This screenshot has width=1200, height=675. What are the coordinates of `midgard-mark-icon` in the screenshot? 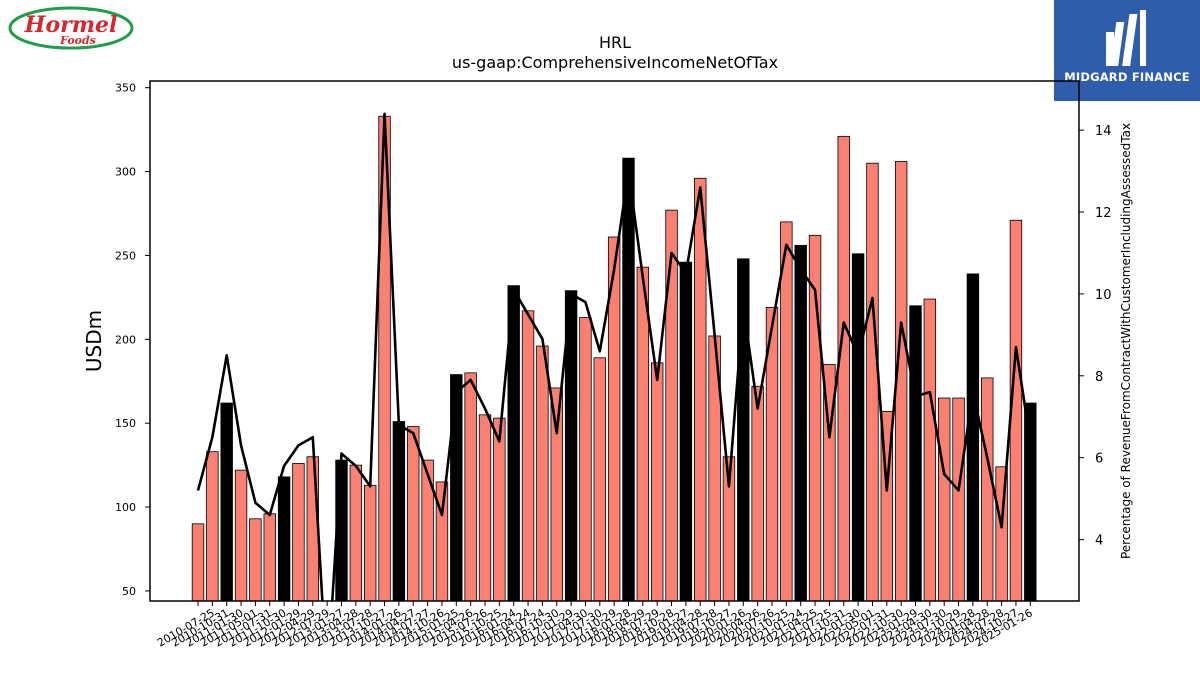 It's located at (1126, 38).